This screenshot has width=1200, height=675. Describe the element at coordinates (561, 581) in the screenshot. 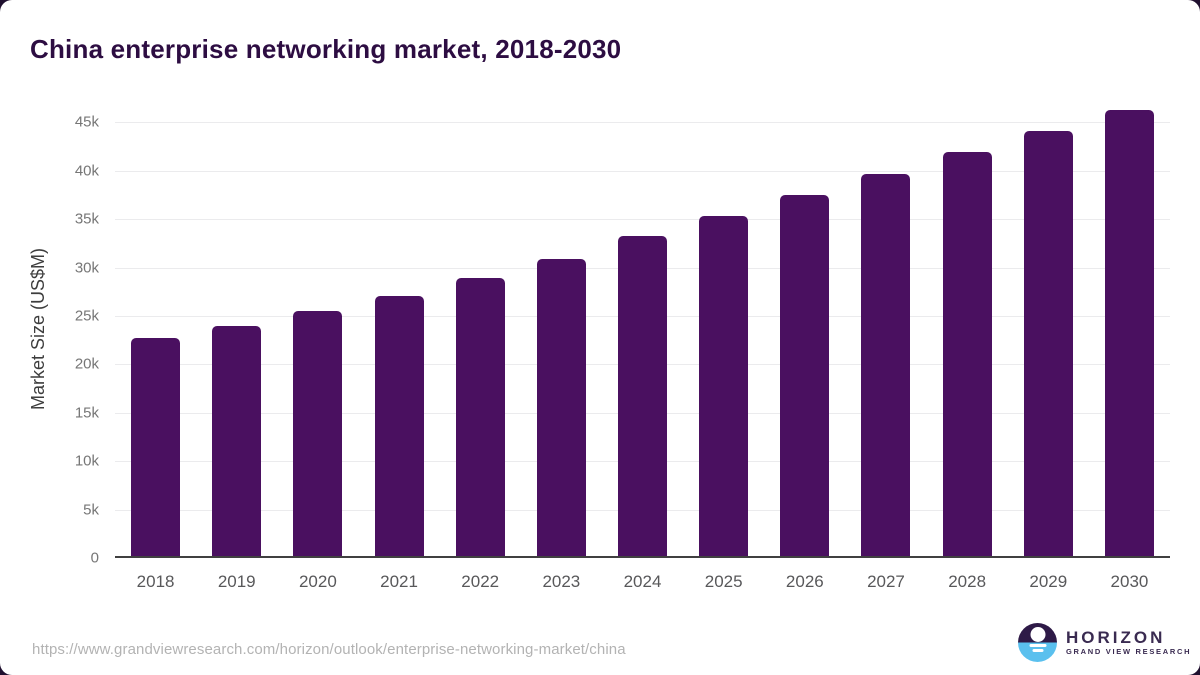

I see `x-tick-label-2023: 2023` at that location.